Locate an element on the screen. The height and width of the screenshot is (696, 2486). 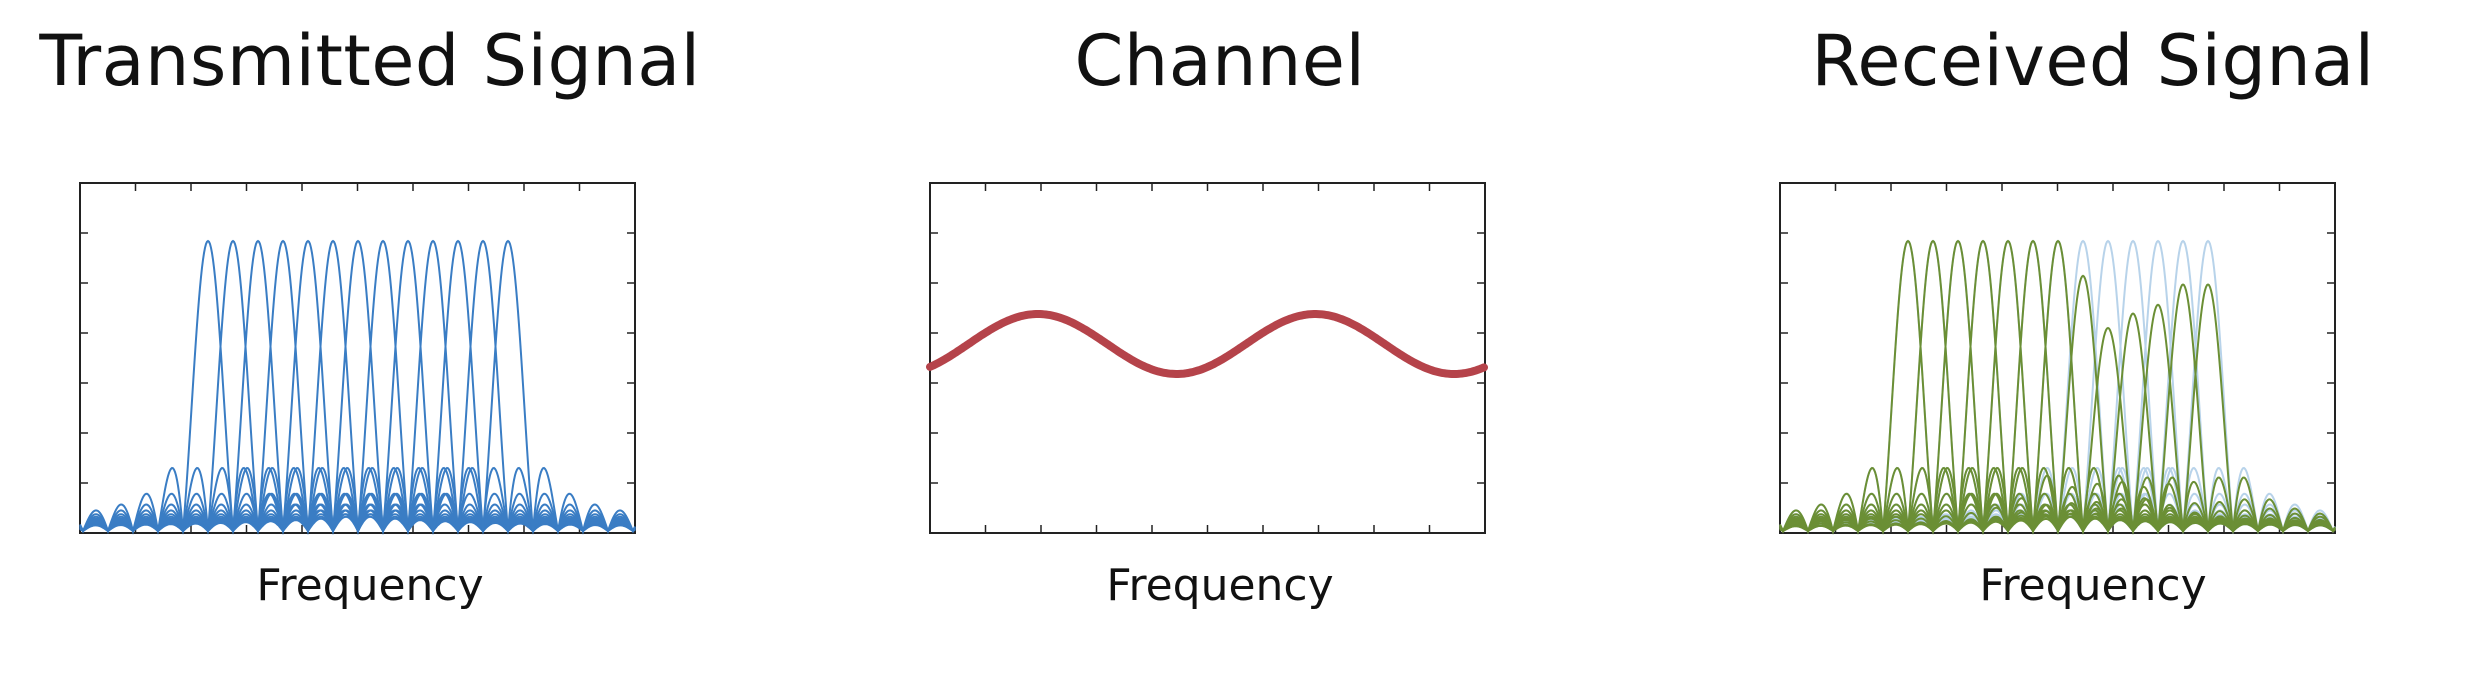
received-signal-xlabel: Frequency is located at coordinates (2093, 585).